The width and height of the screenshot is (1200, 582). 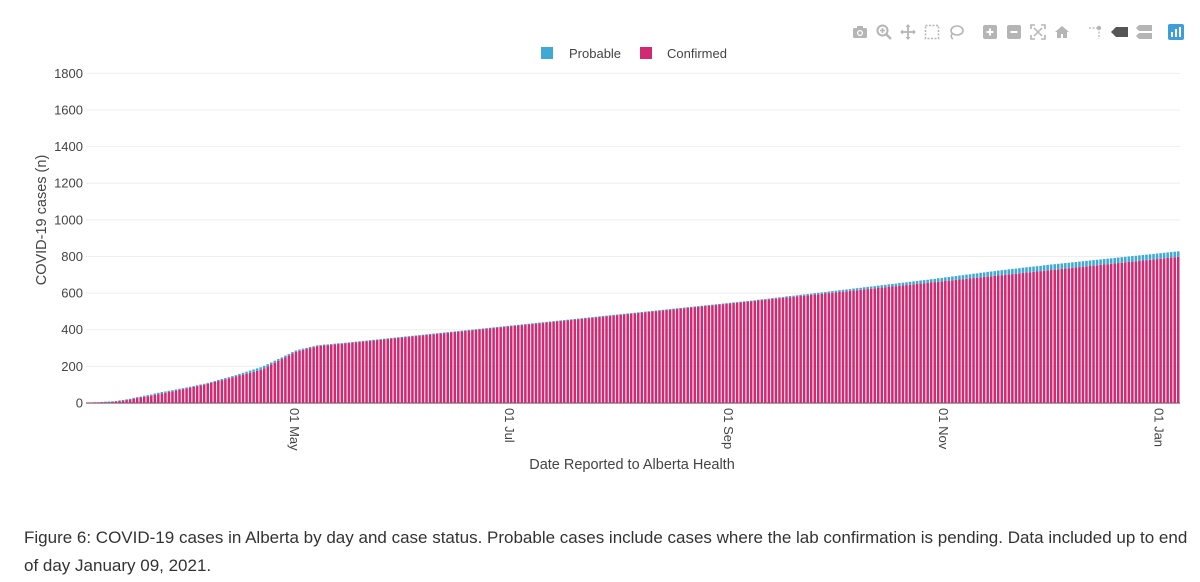 I want to click on reset-axes-icon, so click(x=1062, y=32).